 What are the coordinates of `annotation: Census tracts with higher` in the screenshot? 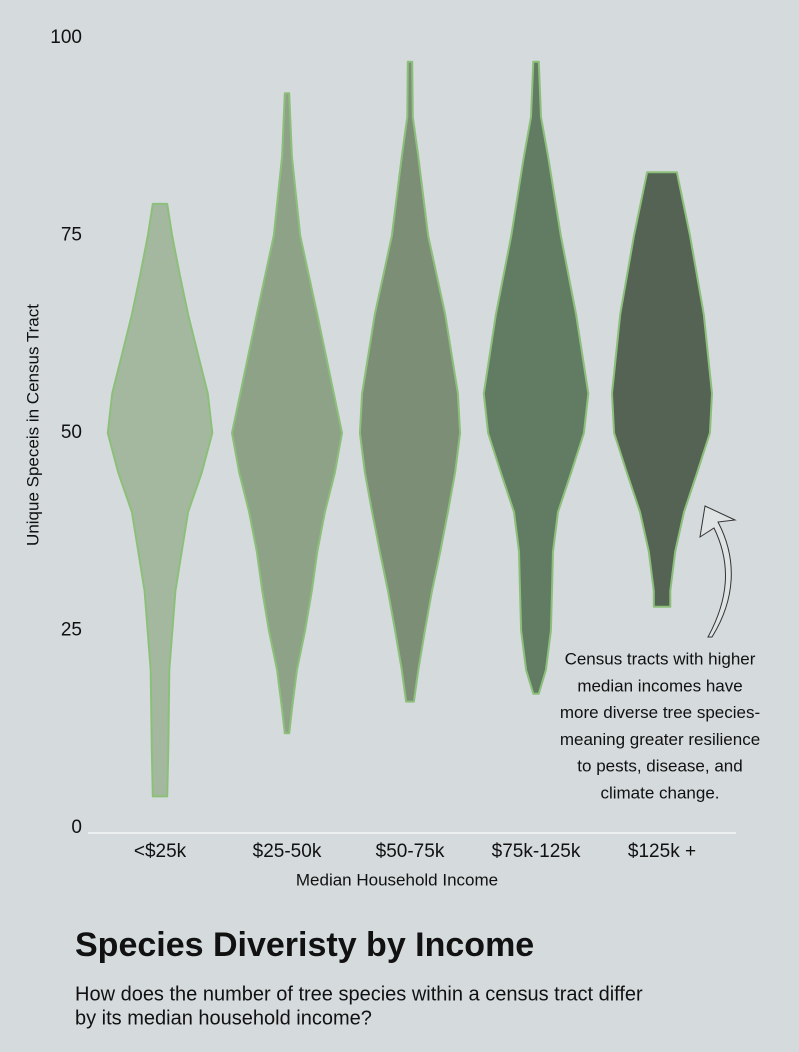 It's located at (660, 658).